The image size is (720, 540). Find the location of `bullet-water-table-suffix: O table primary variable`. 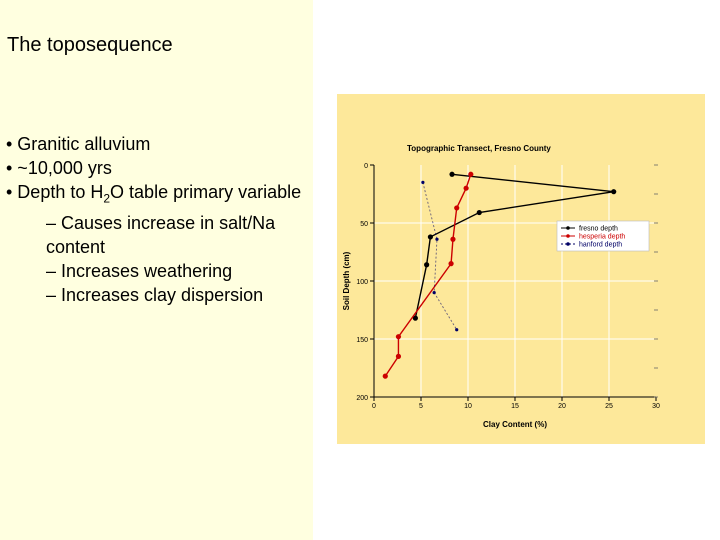

bullet-water-table-suffix: O table primary variable is located at coordinates (206, 192).